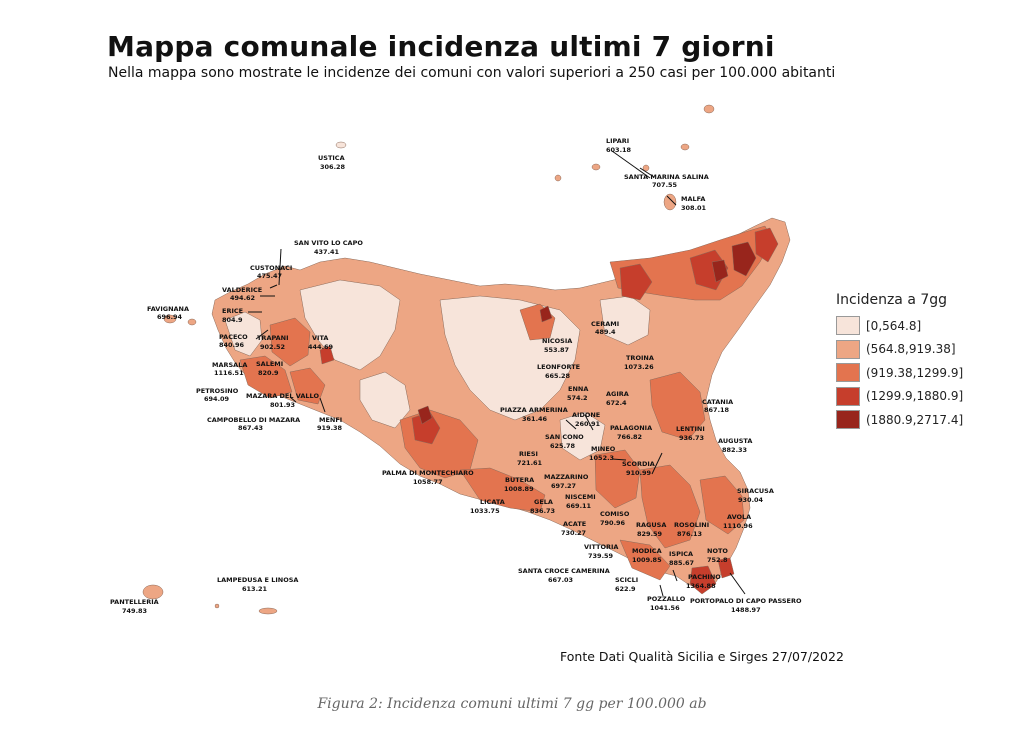 This screenshot has height=756, width=1024. What do you see at coordinates (333, 167) in the screenshot?
I see `label-ustica-value: 306.28` at bounding box center [333, 167].